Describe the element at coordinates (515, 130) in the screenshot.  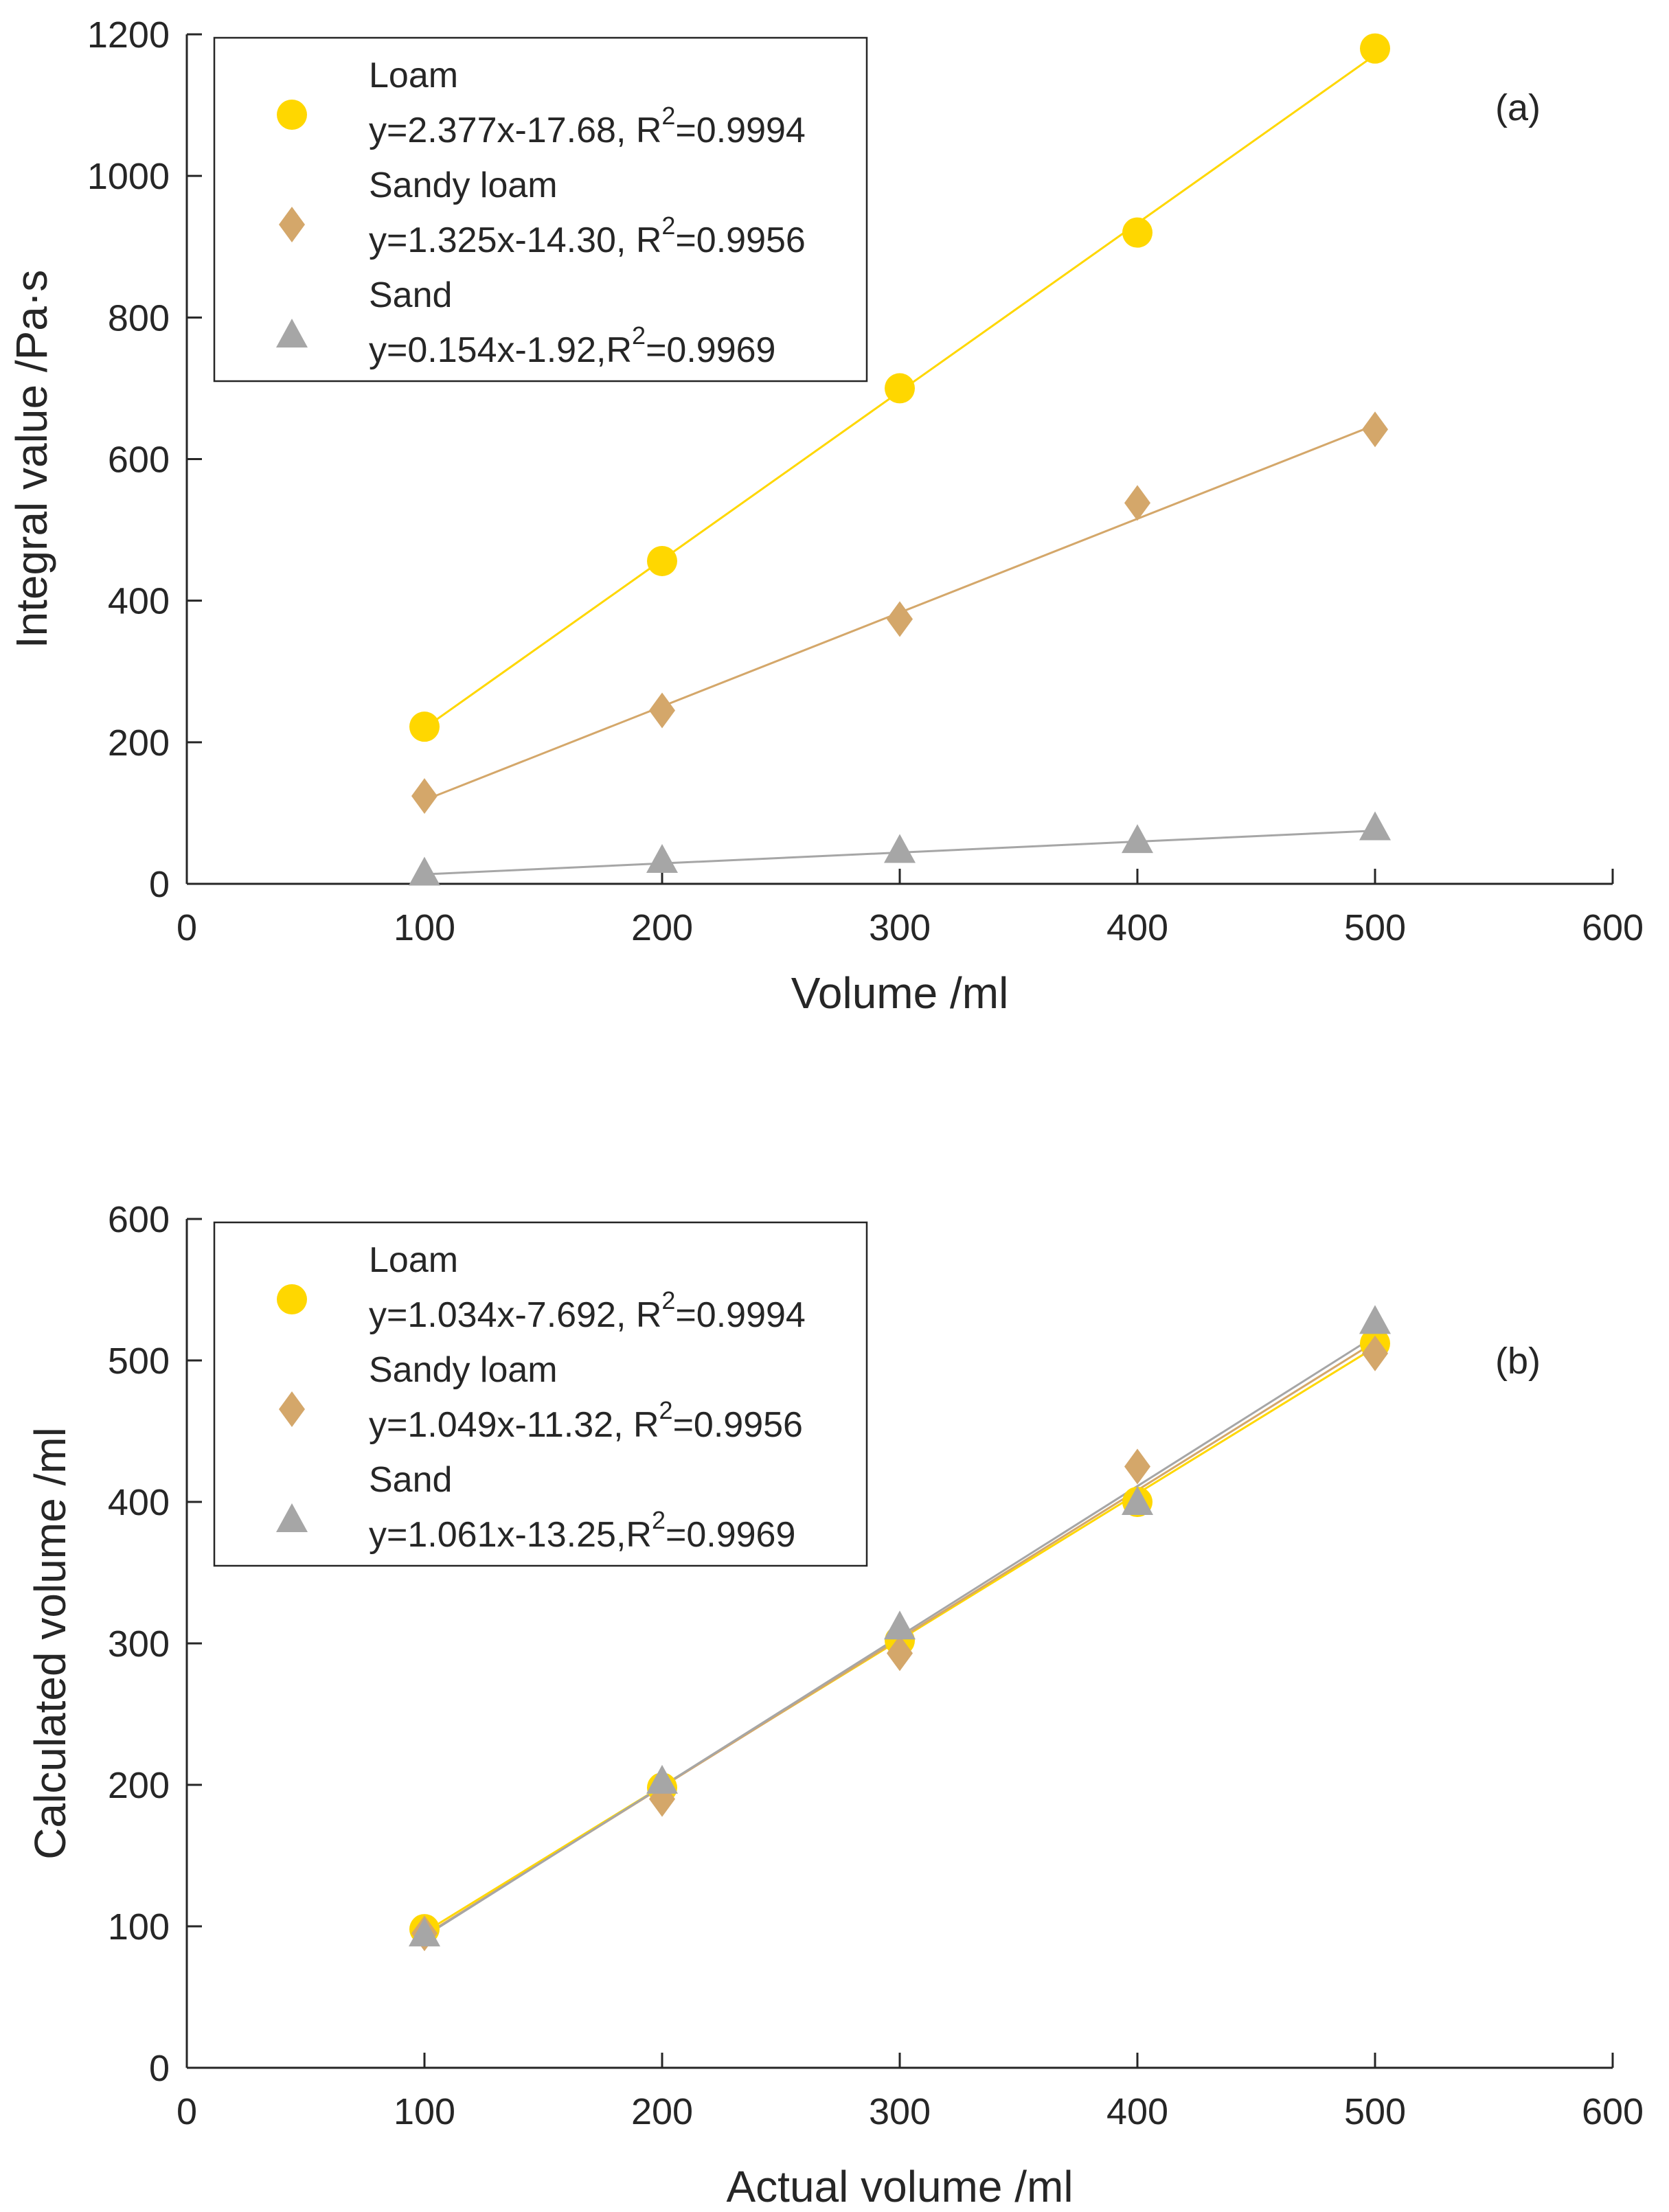
I see `equation-text: y=2.377x-17.68, R` at that location.